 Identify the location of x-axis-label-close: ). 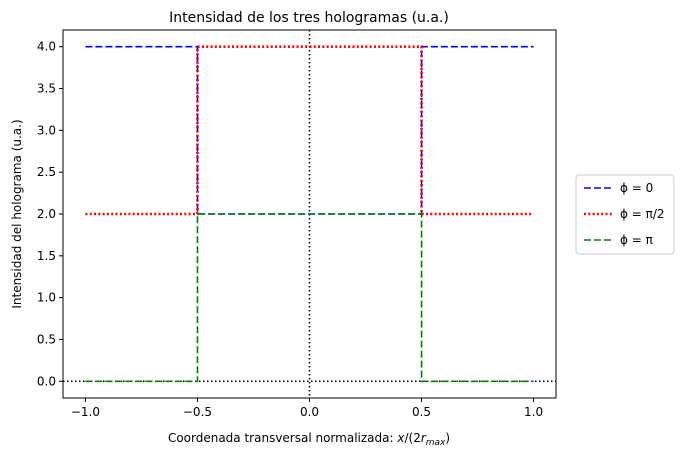
(447, 438).